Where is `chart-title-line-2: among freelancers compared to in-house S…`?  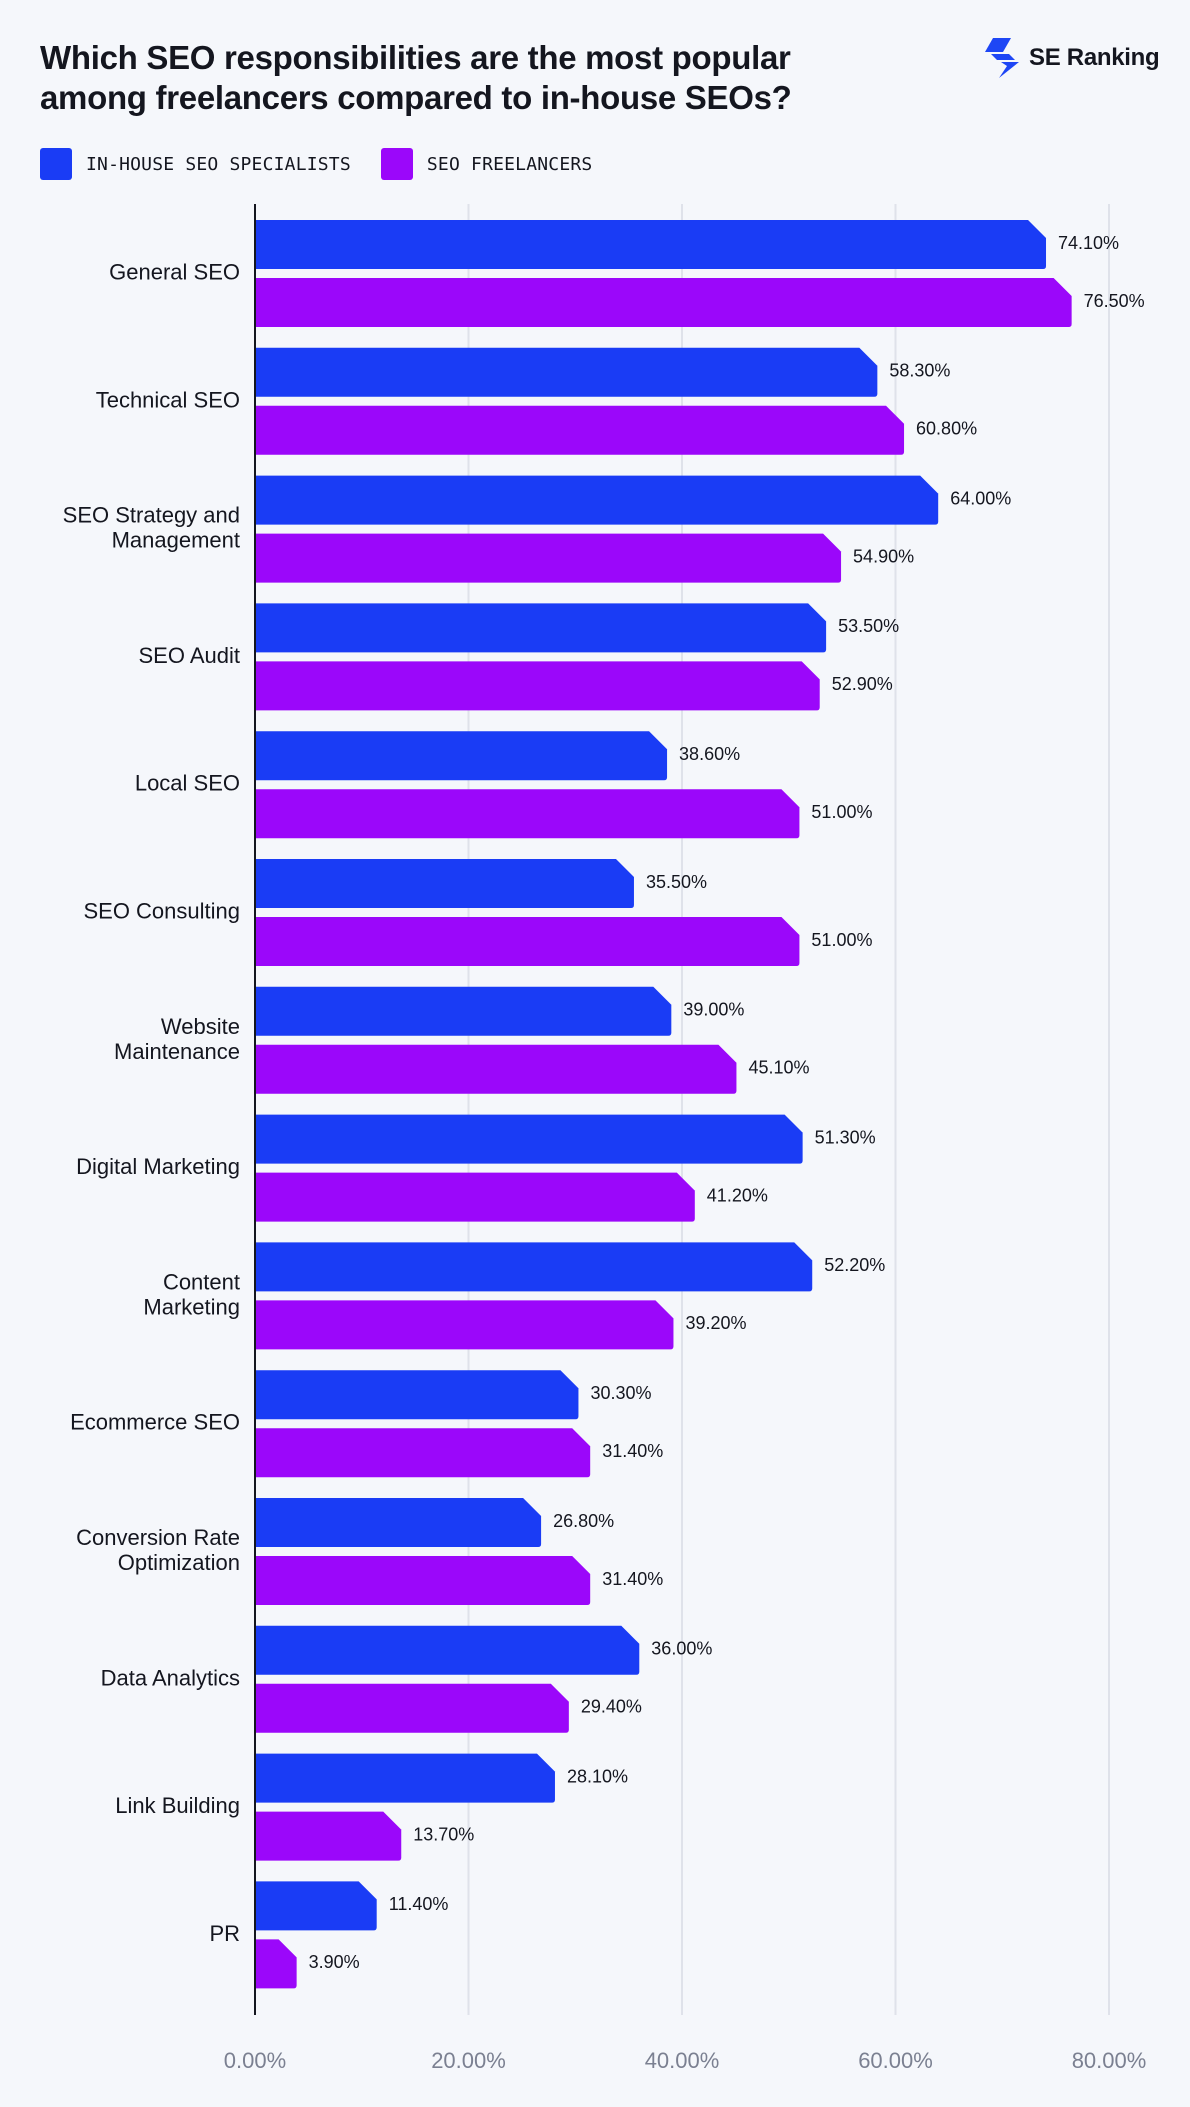
chart-title-line-2: among freelancers compared to in-house S… is located at coordinates (416, 97).